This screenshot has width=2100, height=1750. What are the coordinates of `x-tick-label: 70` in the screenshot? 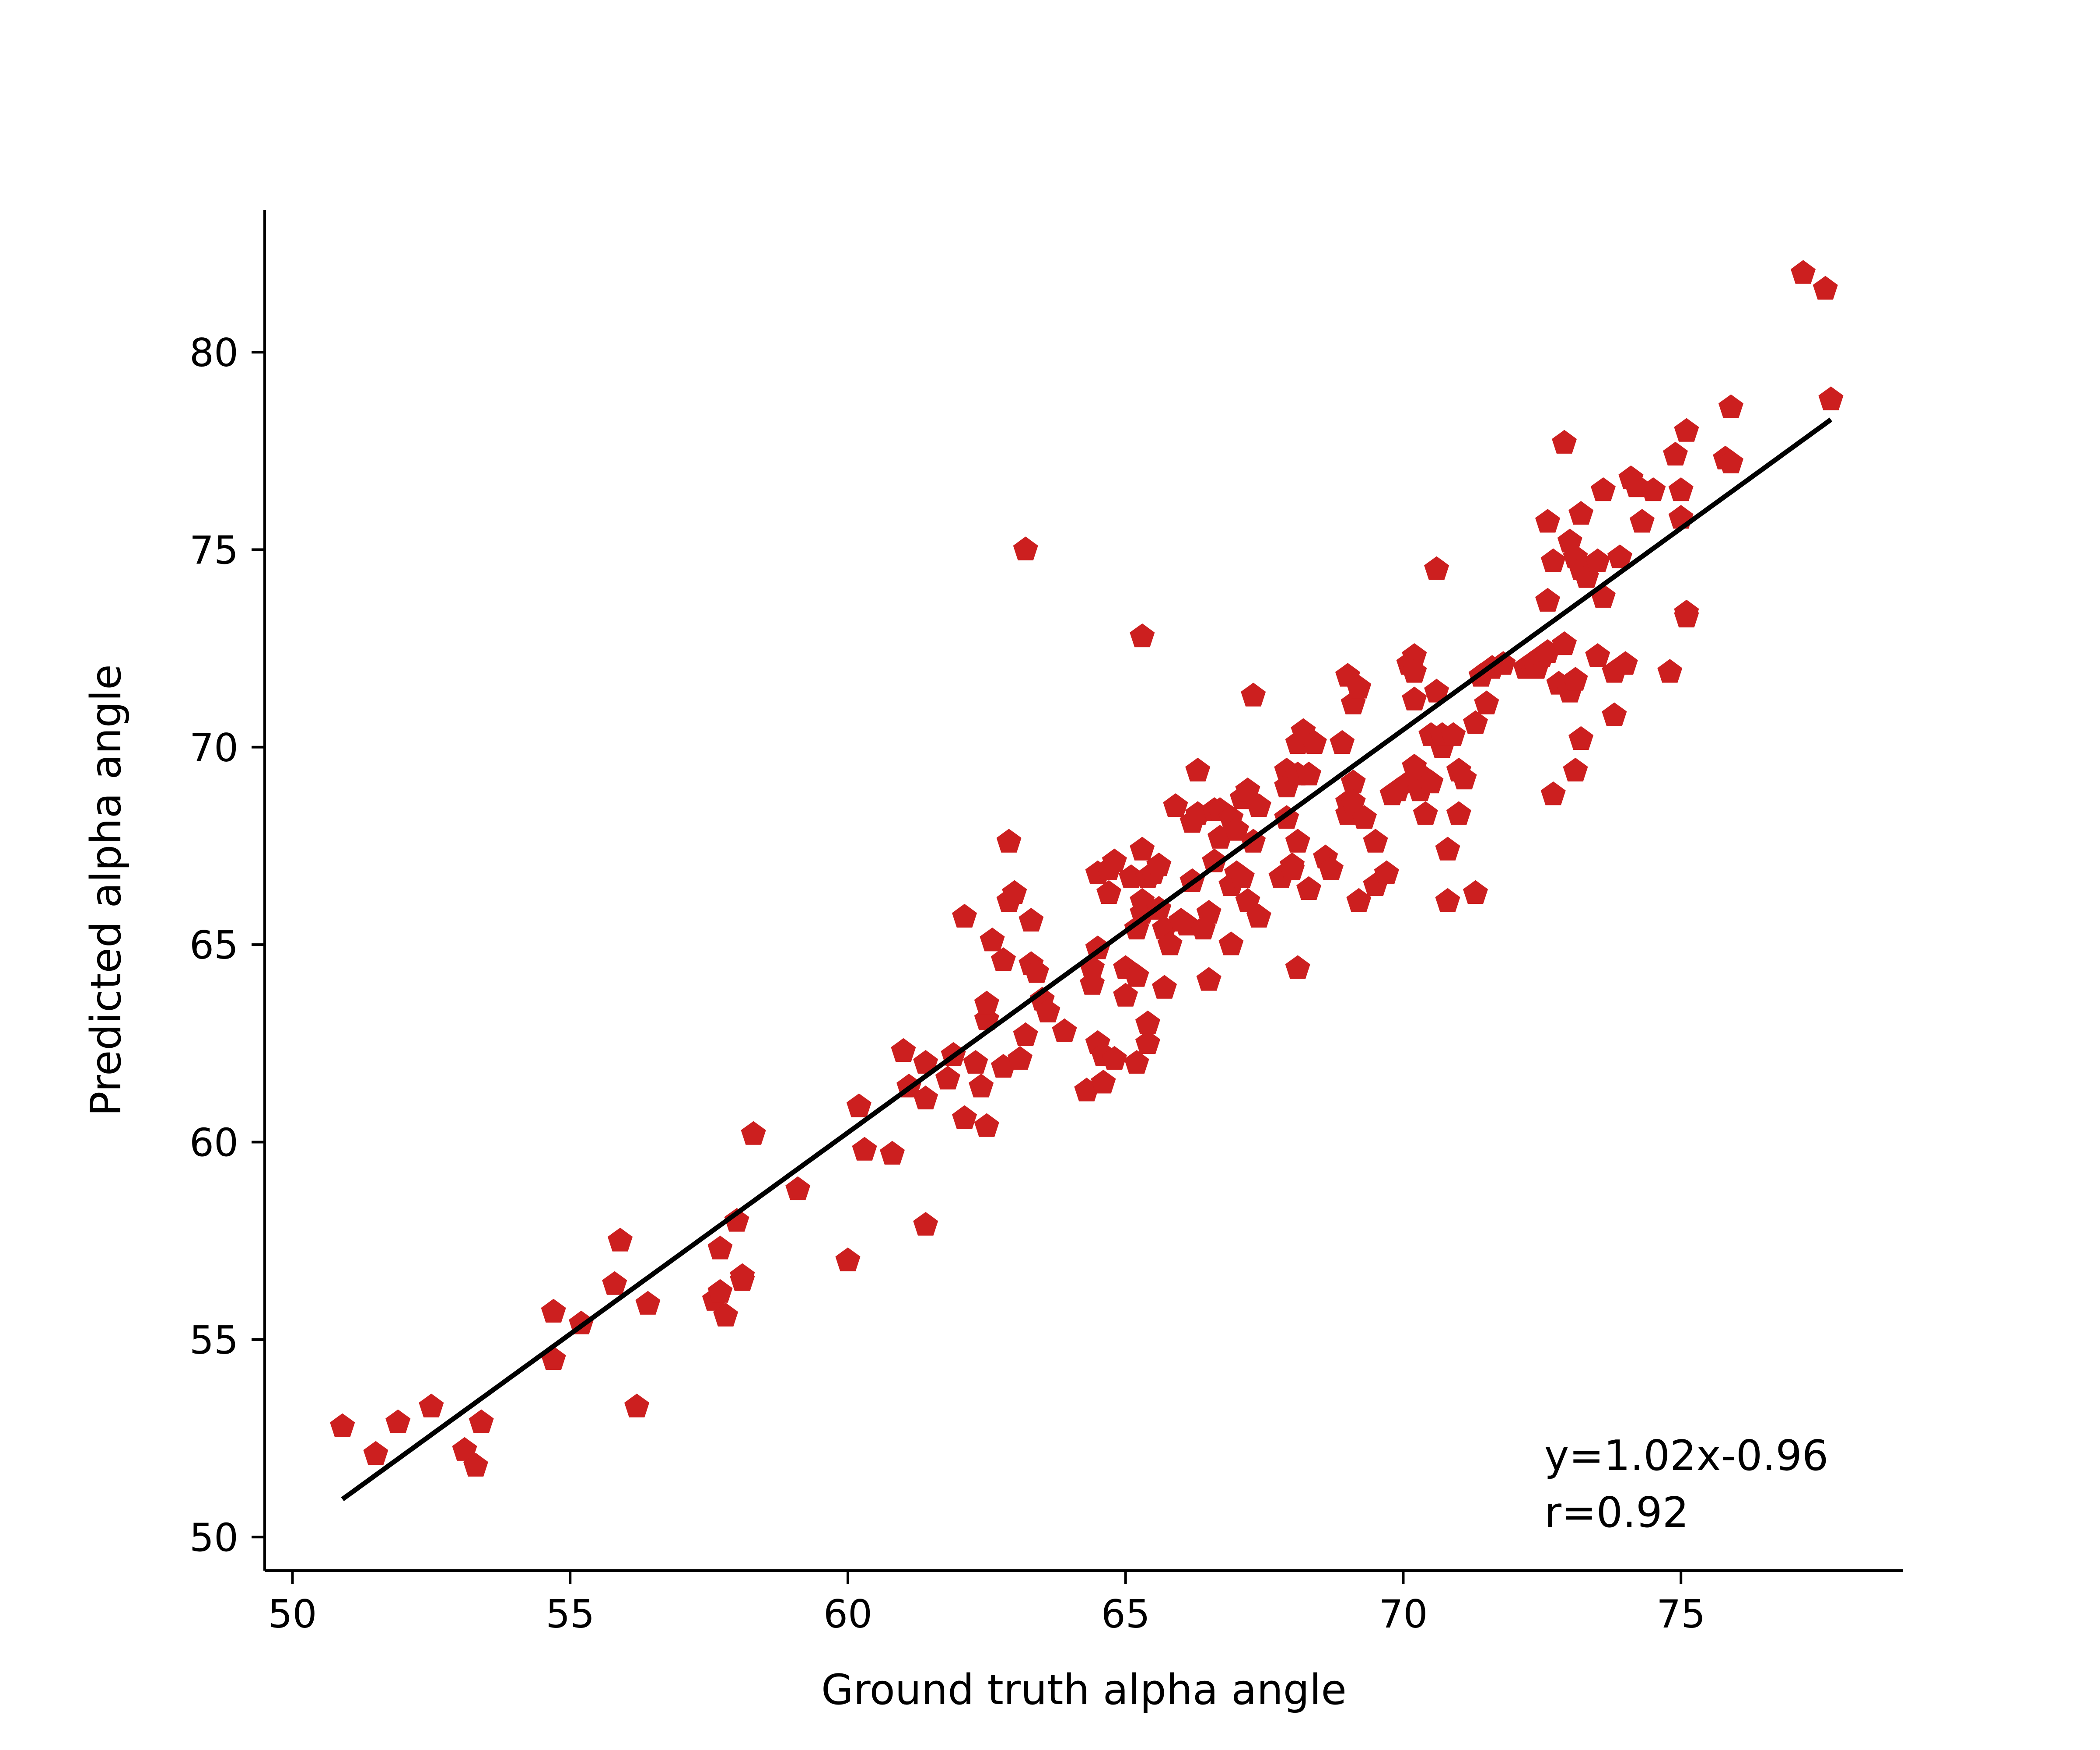 It's located at (1403, 1614).